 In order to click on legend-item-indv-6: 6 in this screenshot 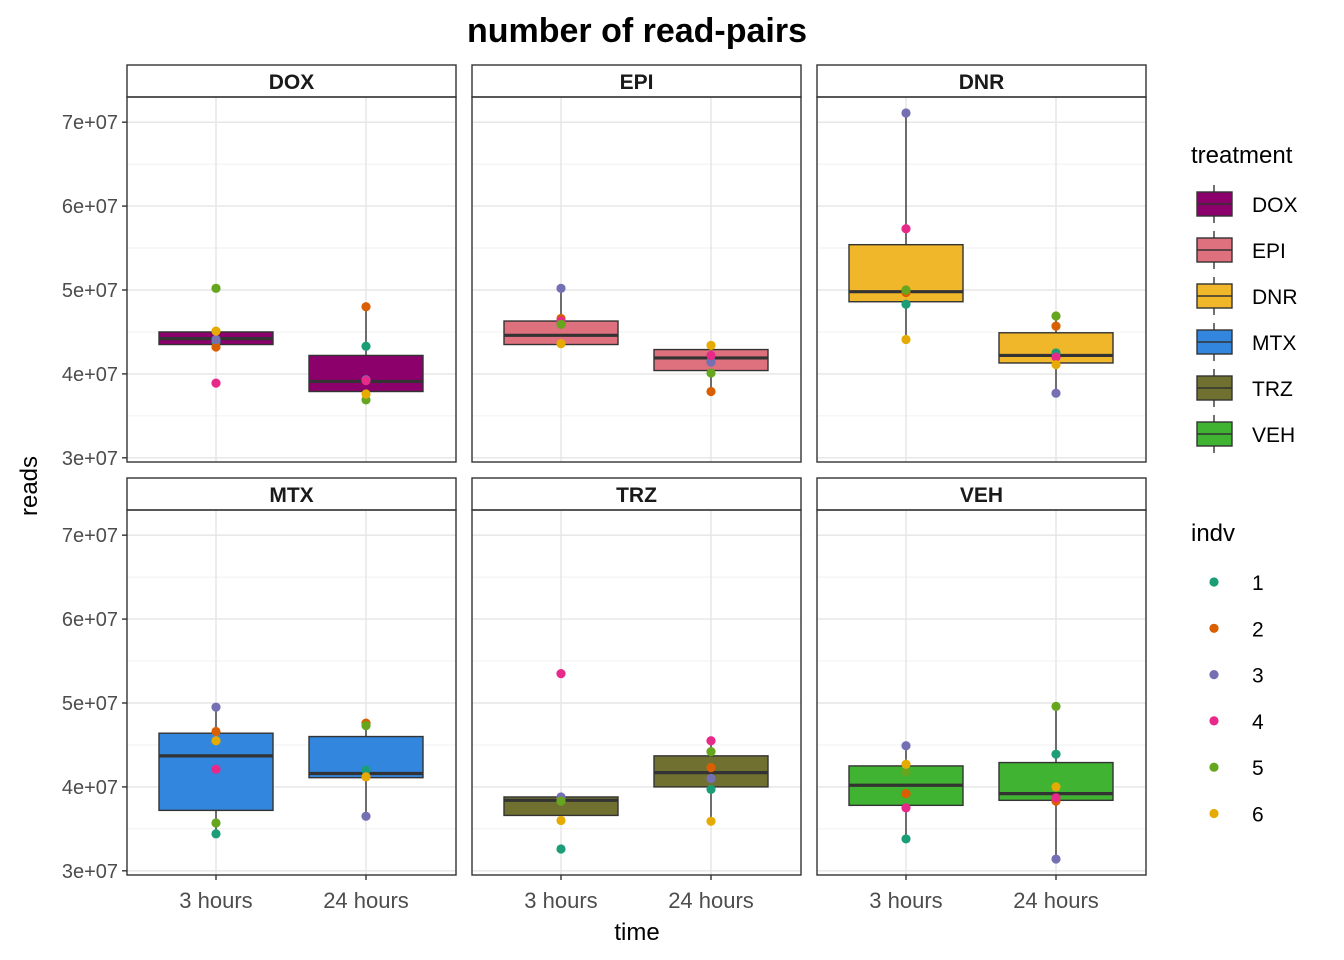, I will do `click(1236, 815)`.